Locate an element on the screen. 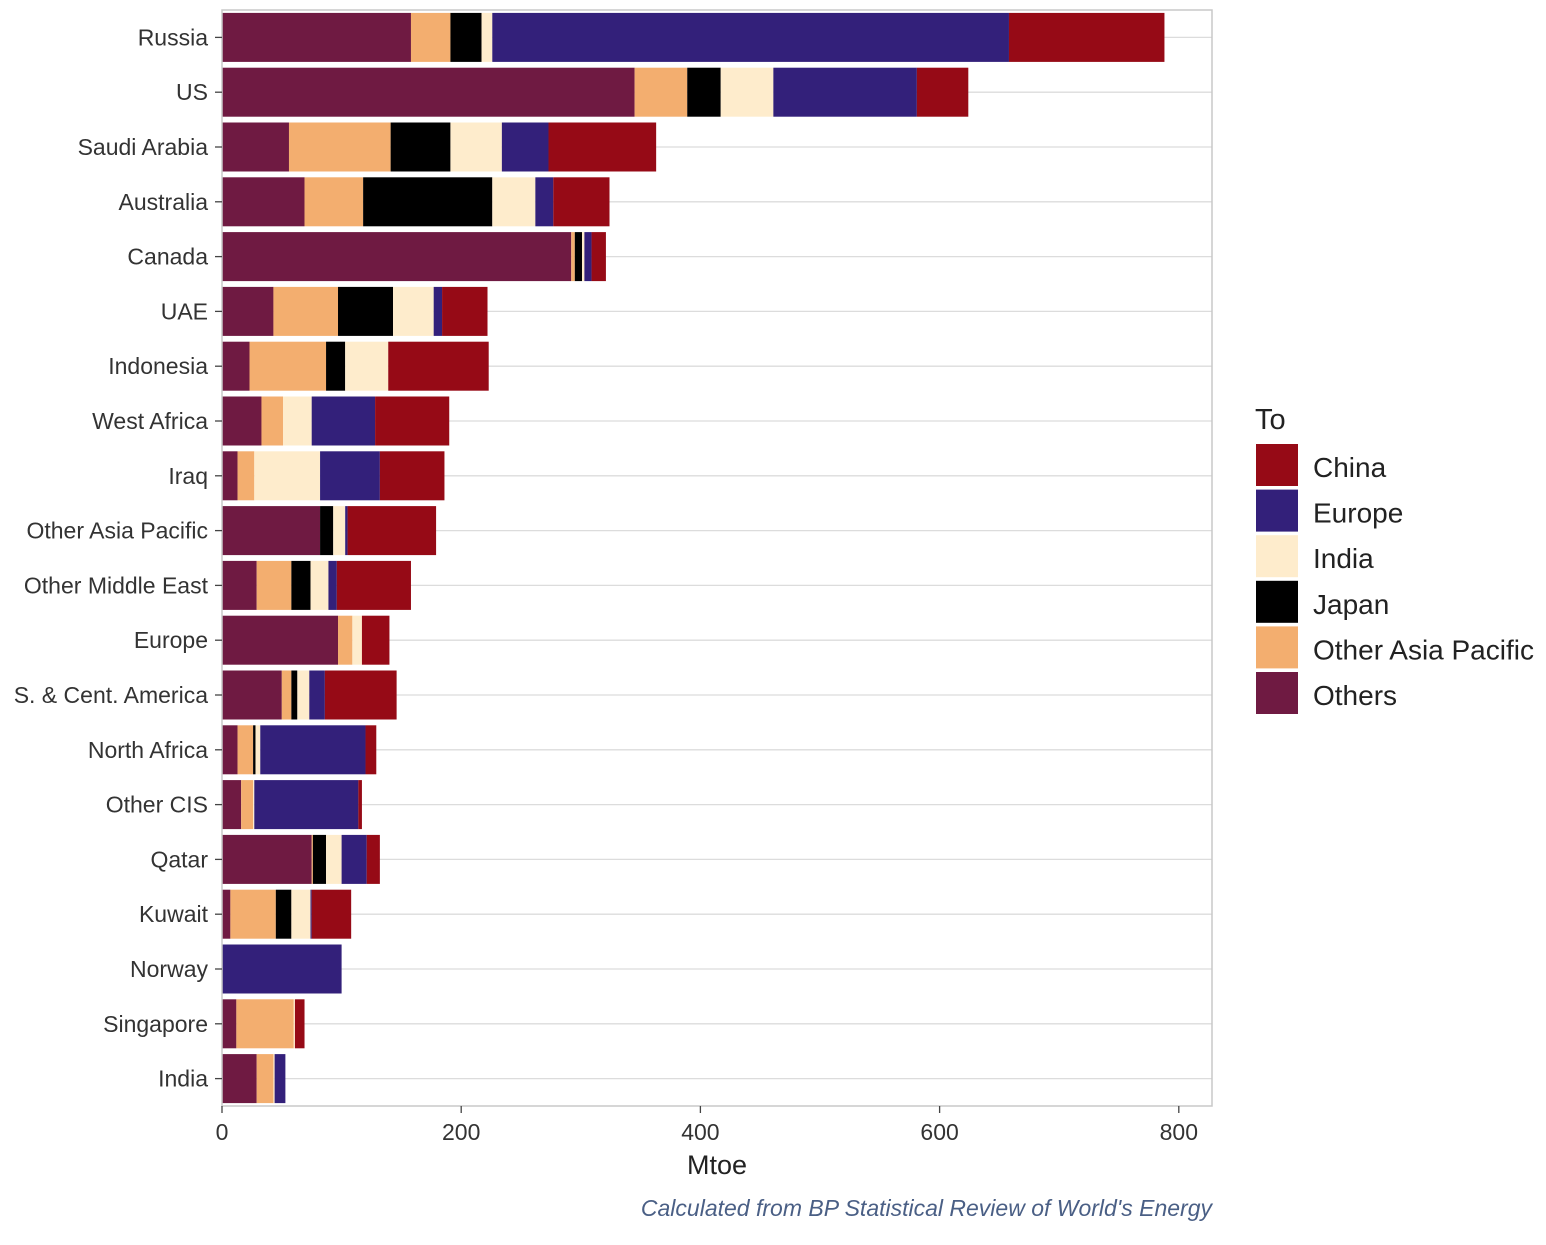 This screenshot has width=1546, height=1245. bar-iraq-other-asia-pacific is located at coordinates (246, 476).